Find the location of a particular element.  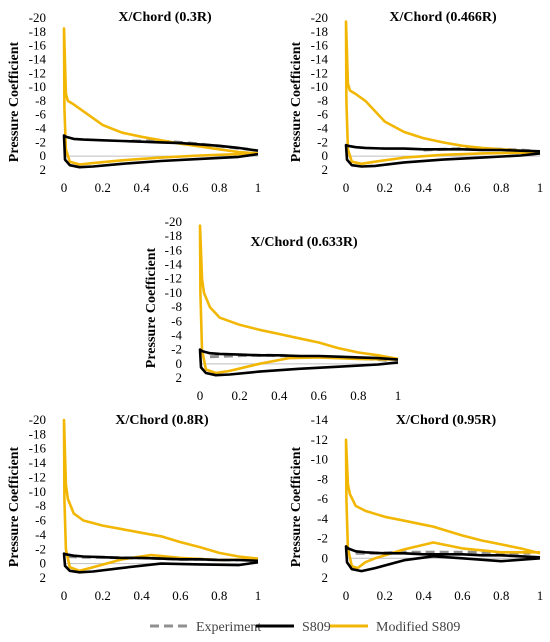

chart-title: X/Chord (0.633R) is located at coordinates (304, 242).